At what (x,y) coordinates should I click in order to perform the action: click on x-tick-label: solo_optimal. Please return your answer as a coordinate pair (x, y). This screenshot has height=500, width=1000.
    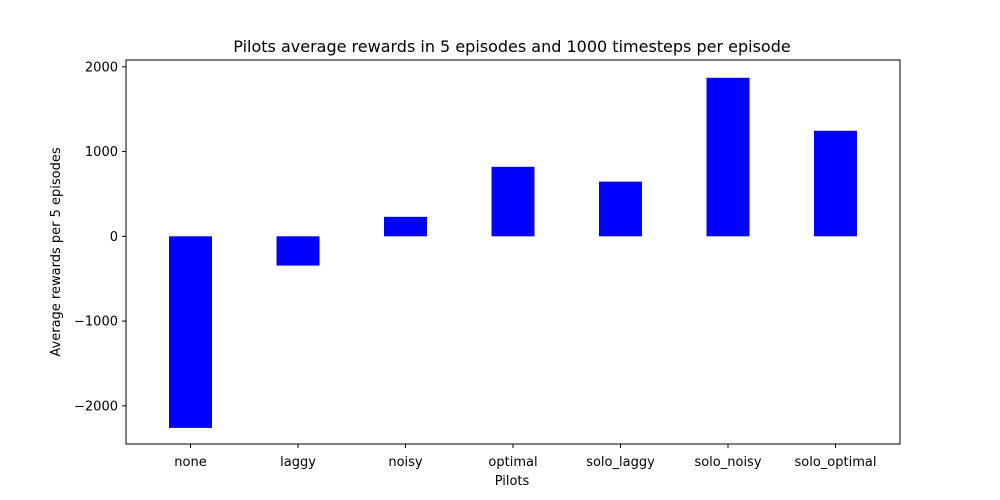
    Looking at the image, I should click on (836, 462).